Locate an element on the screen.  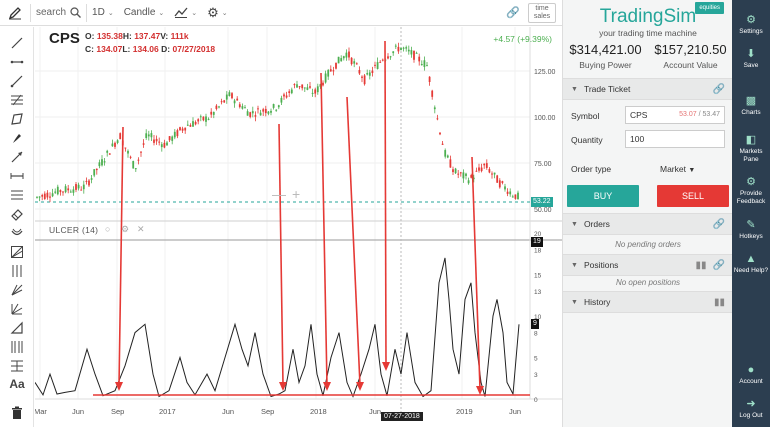
nav-markets-pane: ◧ Markets Pane is located at coordinates (751, 149).